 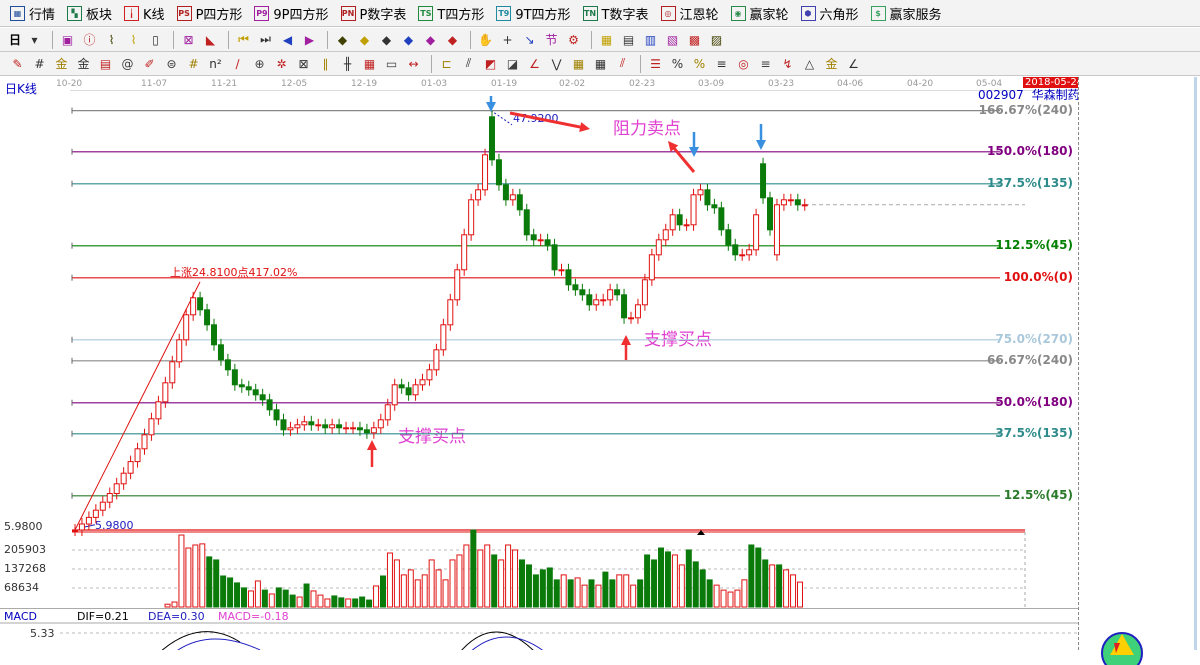 What do you see at coordinates (34, 39) in the screenshot?
I see `period-dropdown-icon: ▾` at bounding box center [34, 39].